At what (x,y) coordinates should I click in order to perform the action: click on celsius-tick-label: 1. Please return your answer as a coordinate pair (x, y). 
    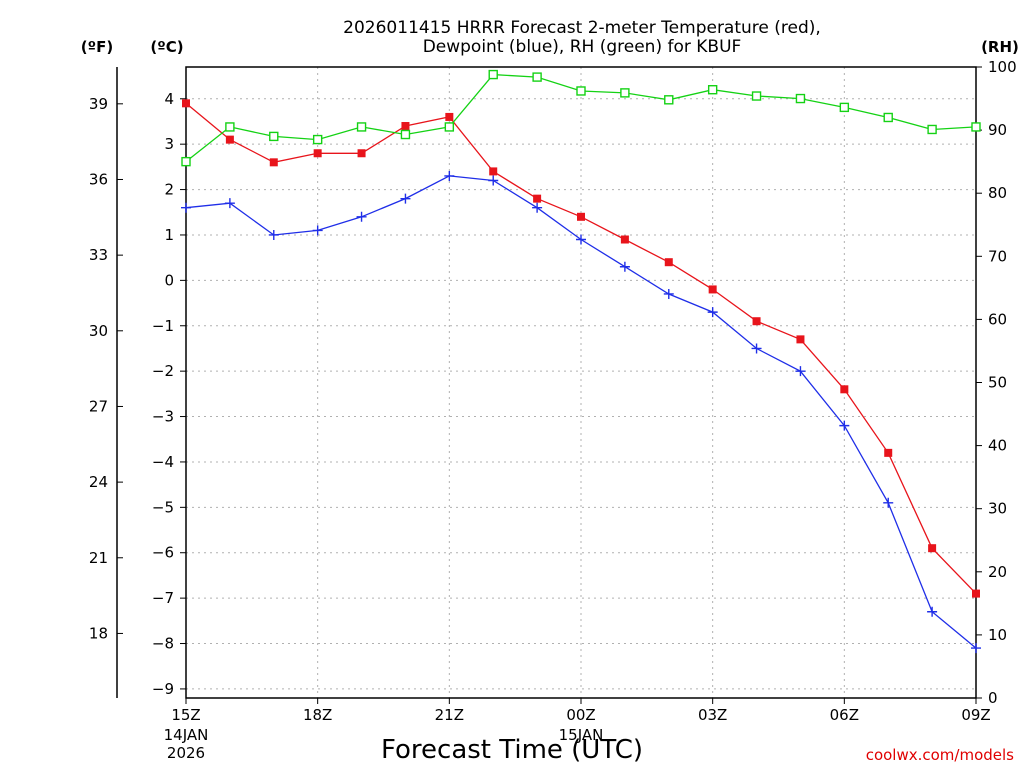
    Looking at the image, I should click on (169, 235).